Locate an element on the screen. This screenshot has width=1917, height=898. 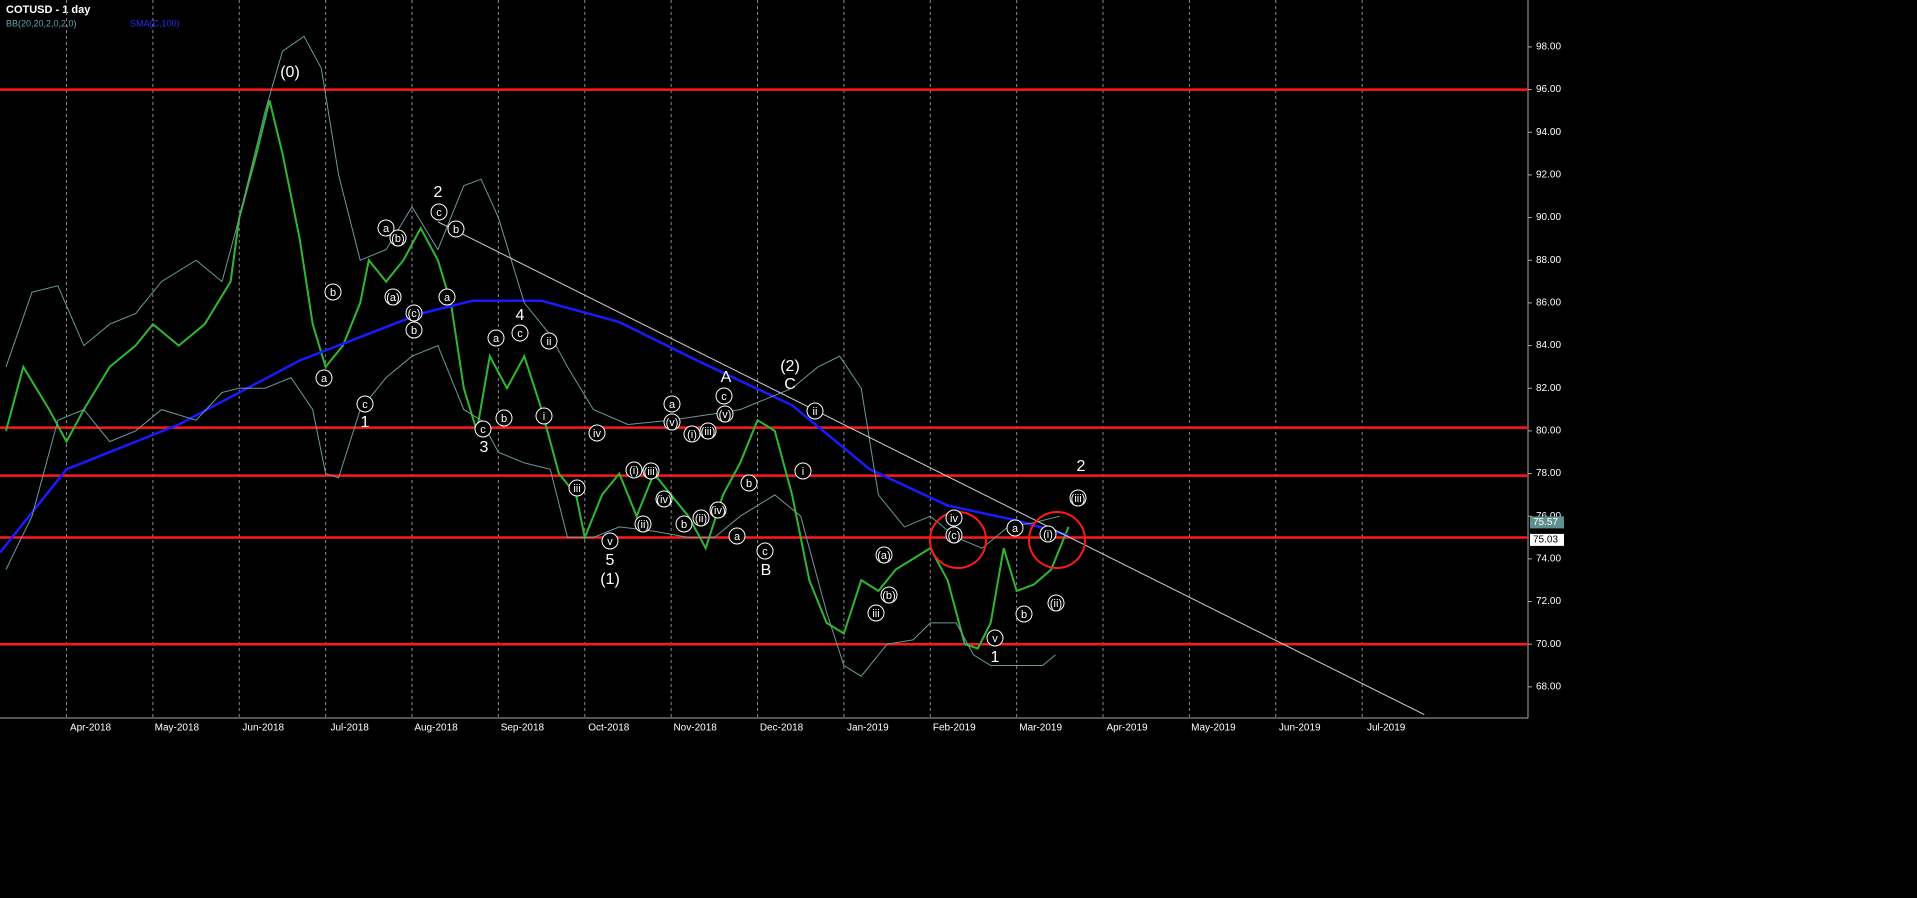
price-tag-label: 75.03 is located at coordinates (1545, 540).